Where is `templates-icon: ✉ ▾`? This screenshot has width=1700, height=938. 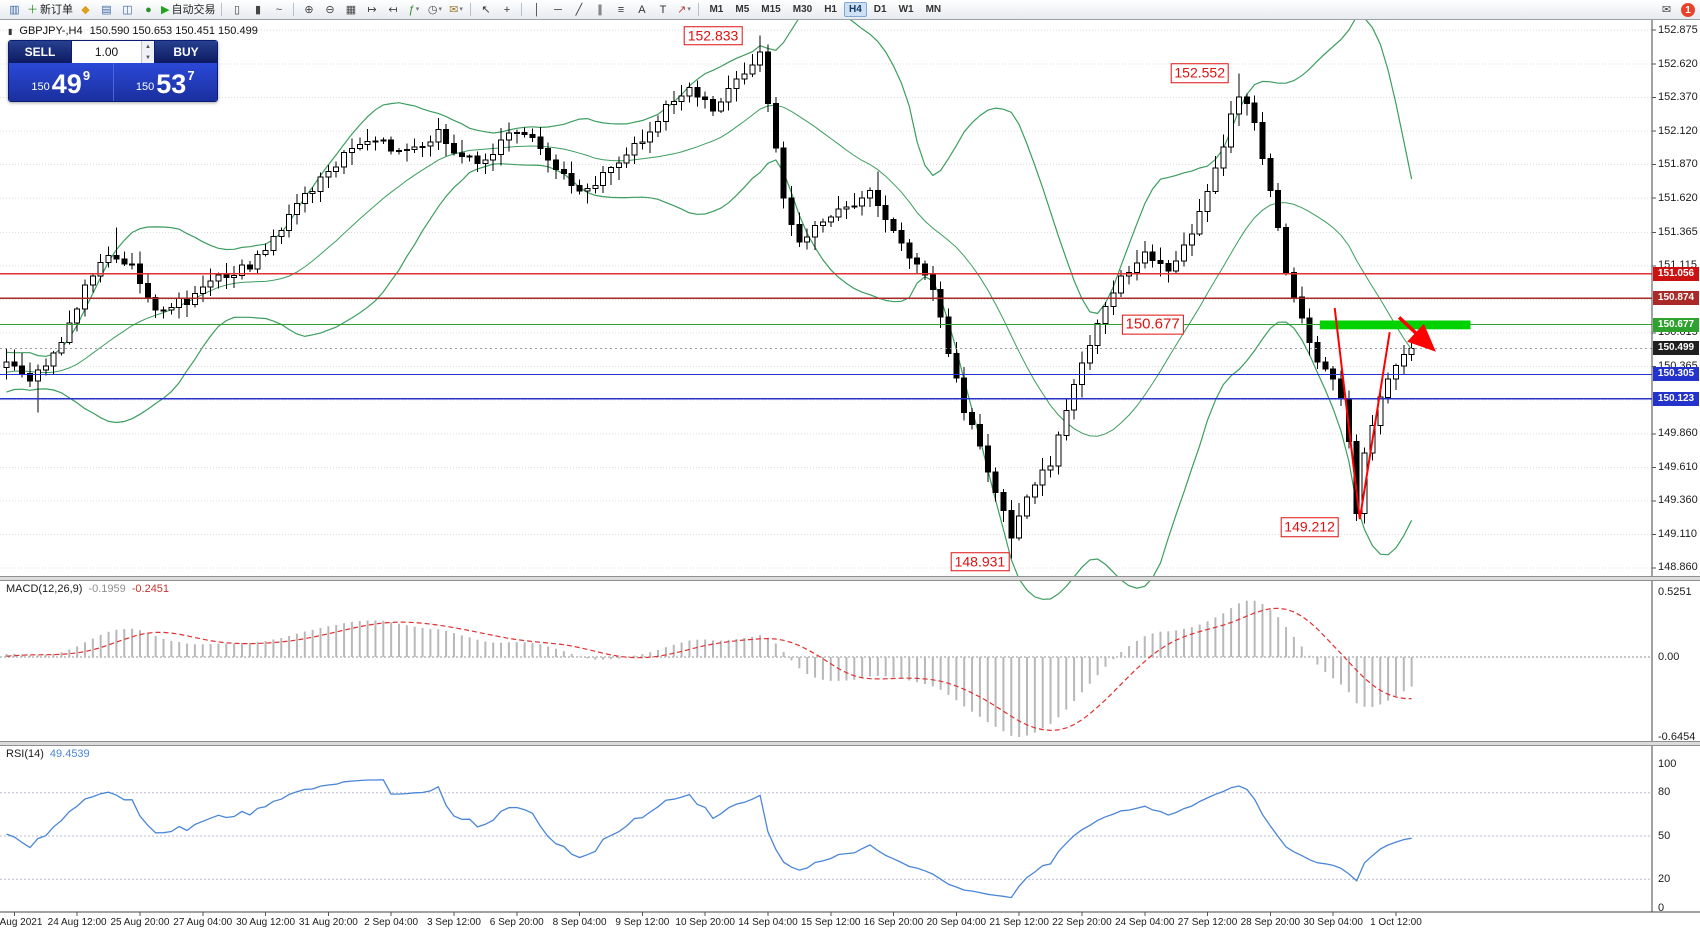
templates-icon: ✉ ▾ is located at coordinates (455, 10).